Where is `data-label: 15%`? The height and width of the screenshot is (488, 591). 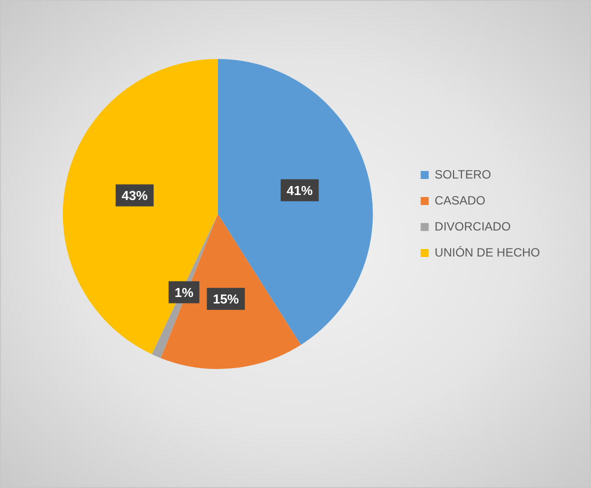 data-label: 15% is located at coordinates (226, 298).